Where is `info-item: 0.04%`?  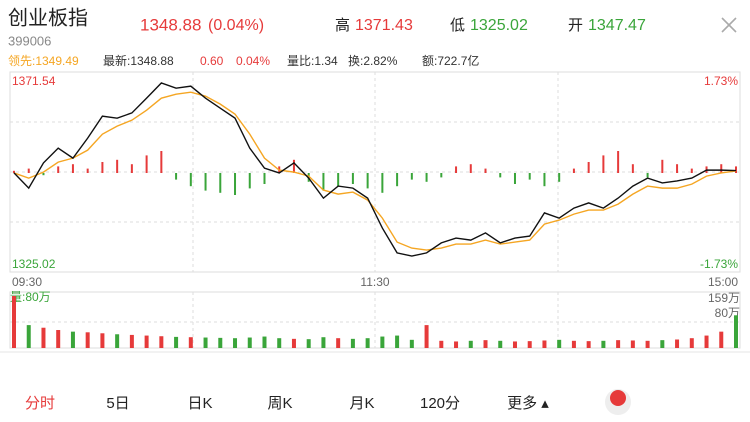 info-item: 0.04% is located at coordinates (253, 61).